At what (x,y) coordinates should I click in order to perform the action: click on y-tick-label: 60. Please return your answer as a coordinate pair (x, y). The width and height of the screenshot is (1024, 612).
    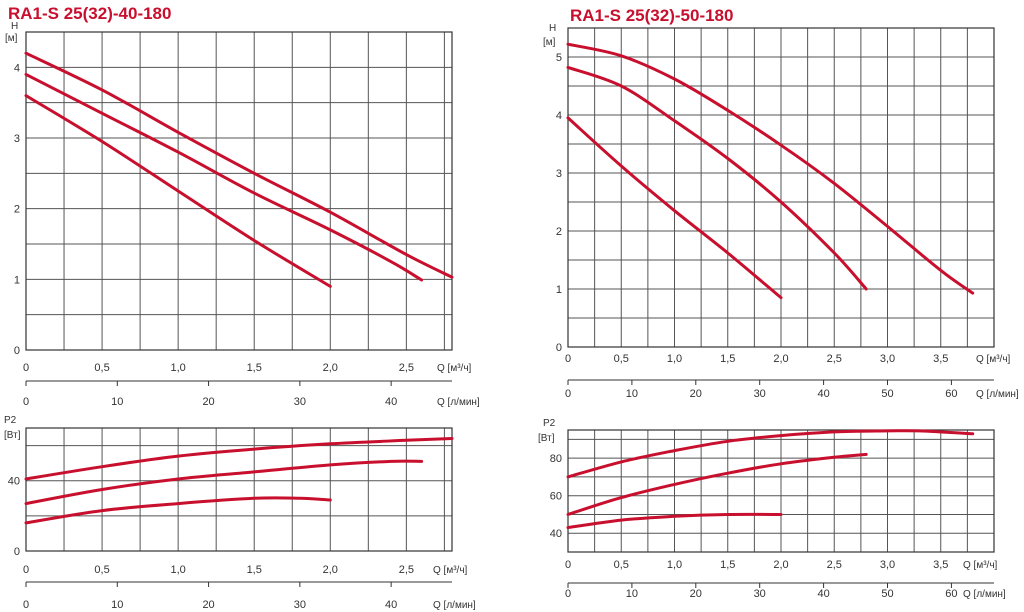
    Looking at the image, I should click on (556, 497).